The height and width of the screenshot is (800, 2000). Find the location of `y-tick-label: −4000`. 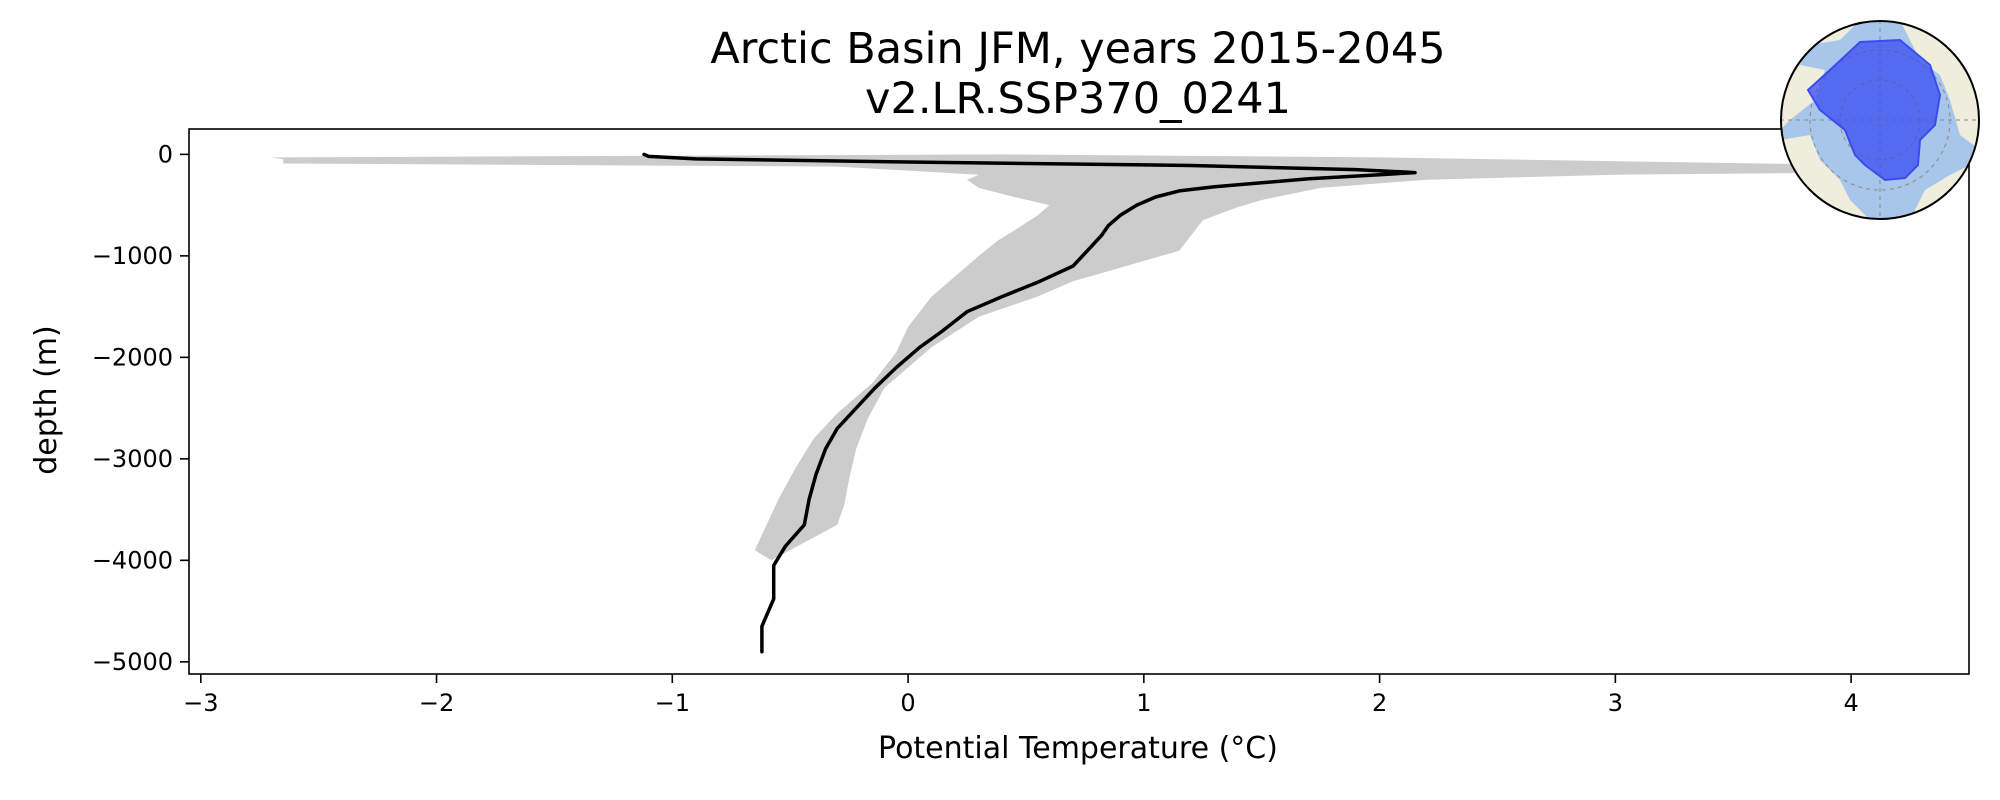

y-tick-label: −4000 is located at coordinates (132, 560).